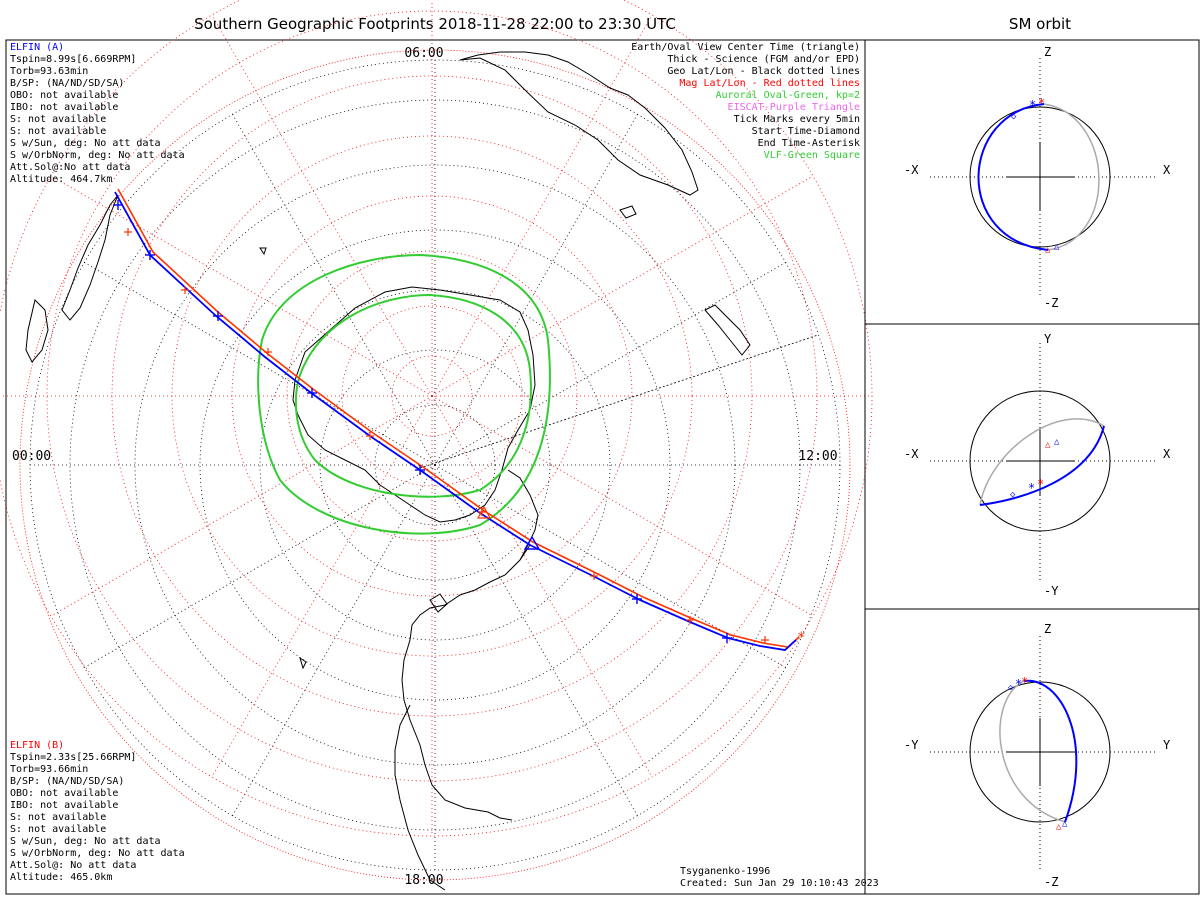  Describe the element at coordinates (420, 797) in the screenshot. I see `coastline-south-america-west` at that location.